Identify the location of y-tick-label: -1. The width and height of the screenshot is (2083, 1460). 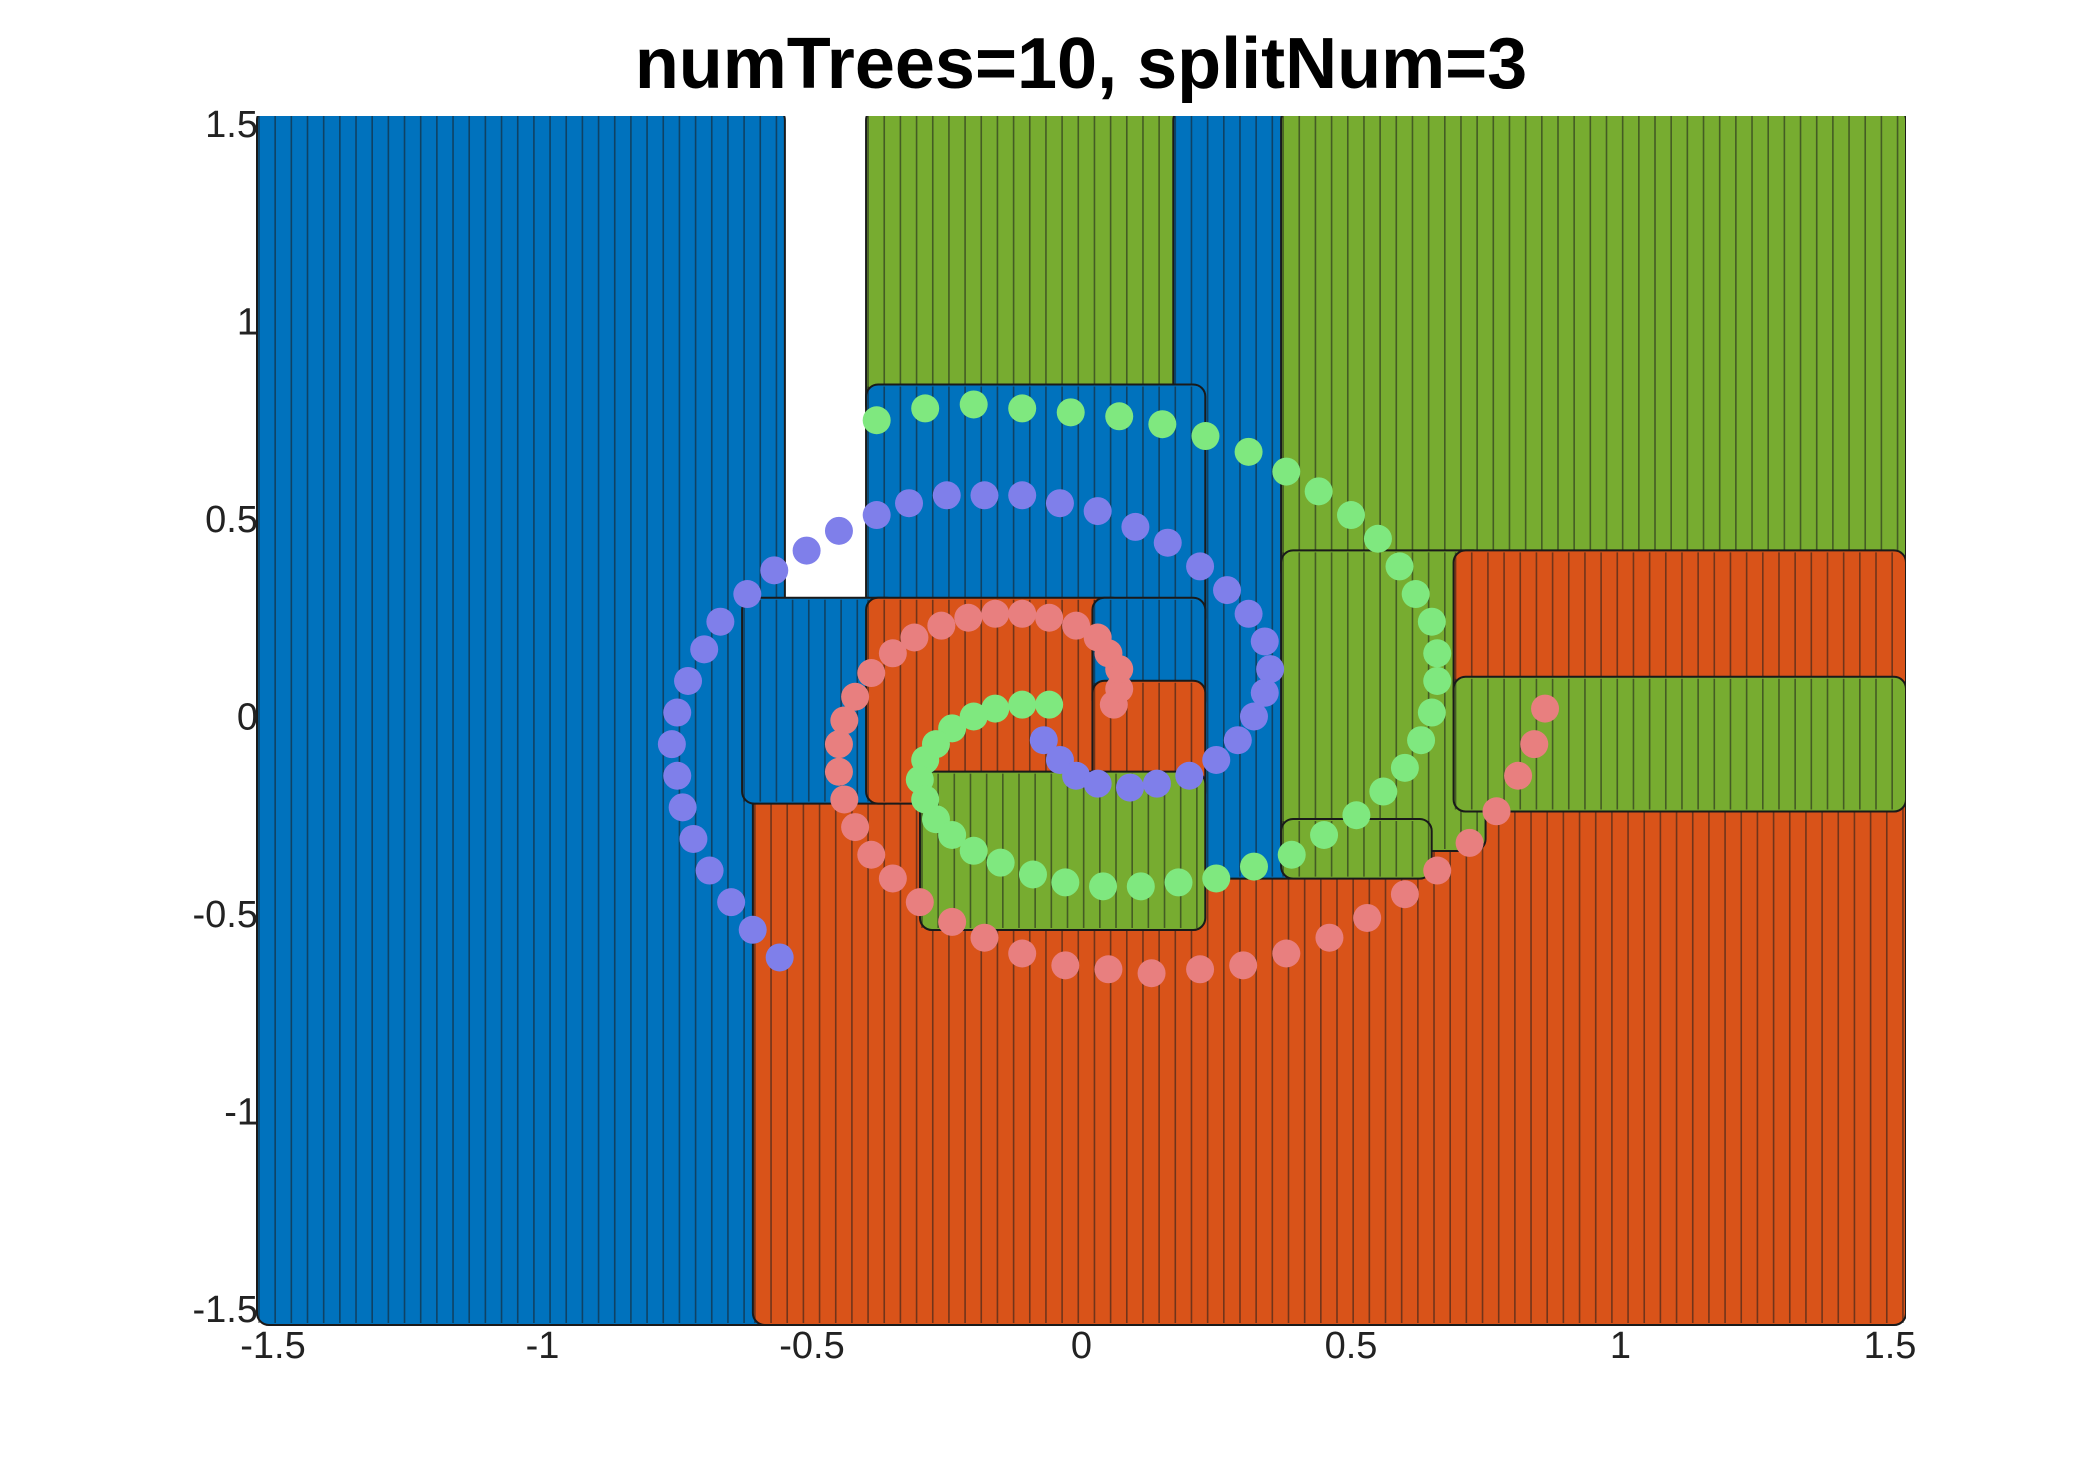
(241, 1113).